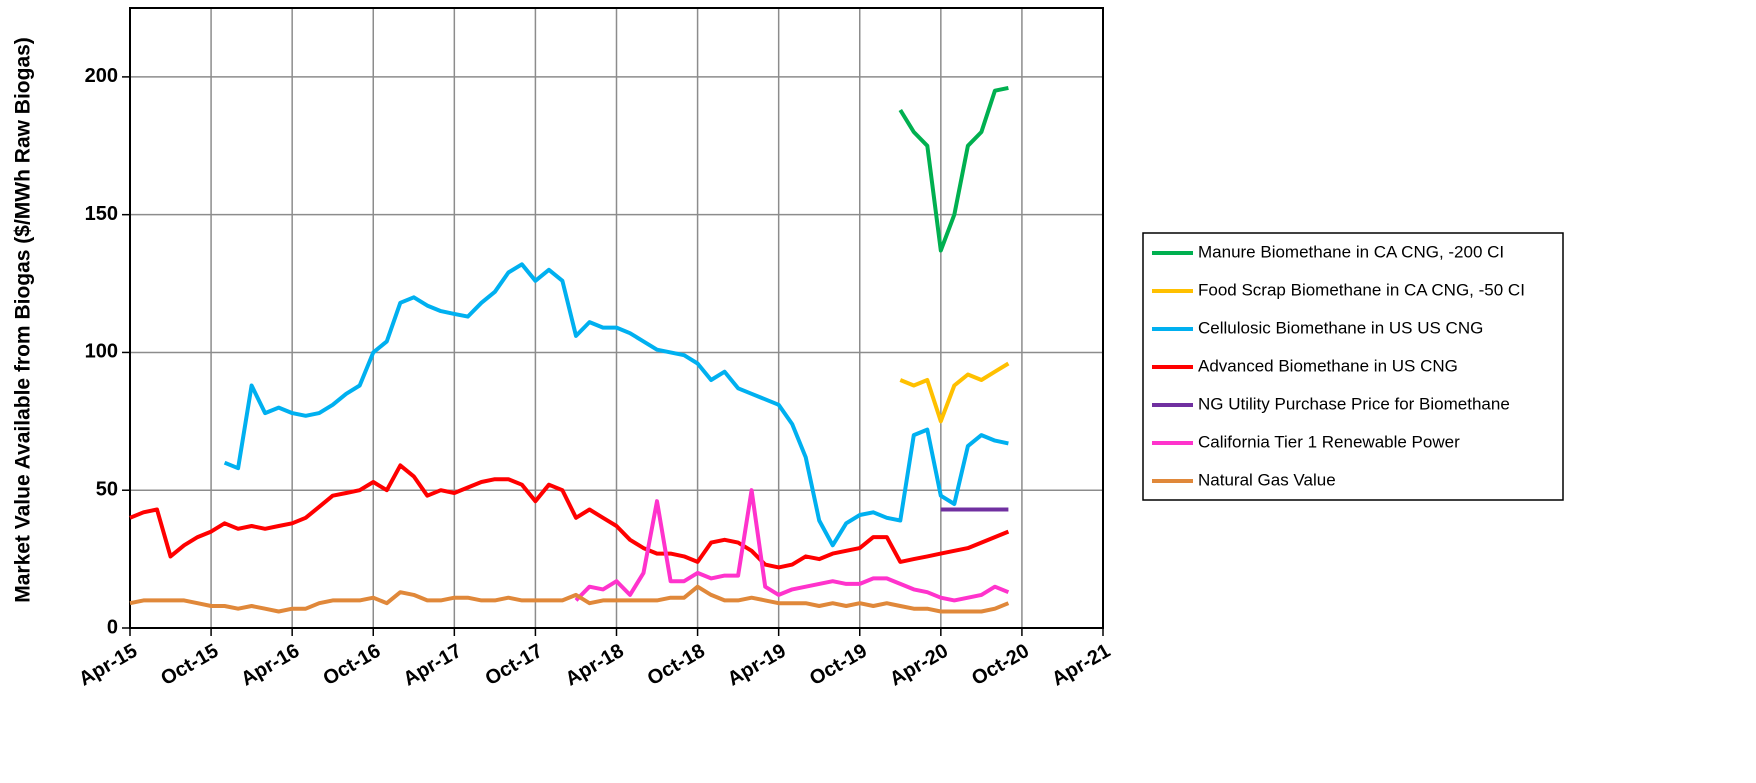  Describe the element at coordinates (757, 665) in the screenshot. I see `x-tick-label: Apr-19` at that location.